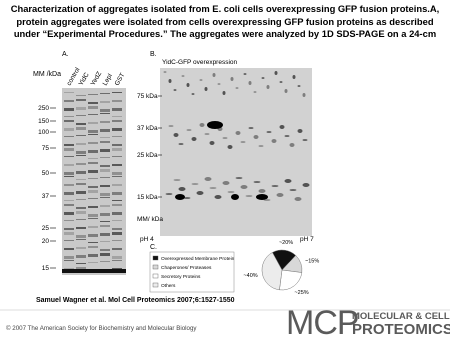  I want to click on mw-label: 25 kDa, so click(147, 155).